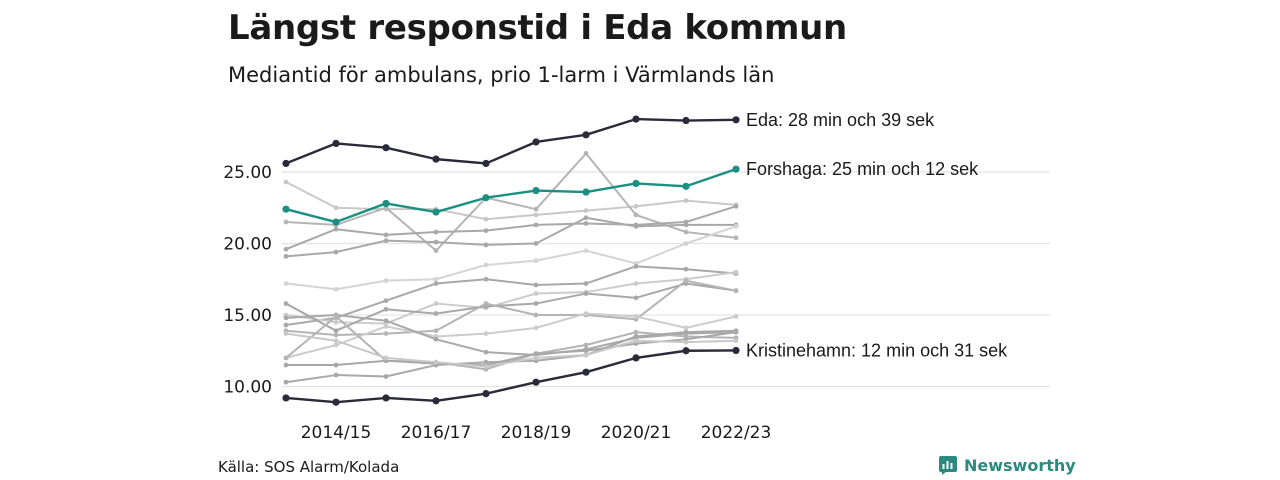  Describe the element at coordinates (247, 388) in the screenshot. I see `y-tick-label: 10.00` at that location.